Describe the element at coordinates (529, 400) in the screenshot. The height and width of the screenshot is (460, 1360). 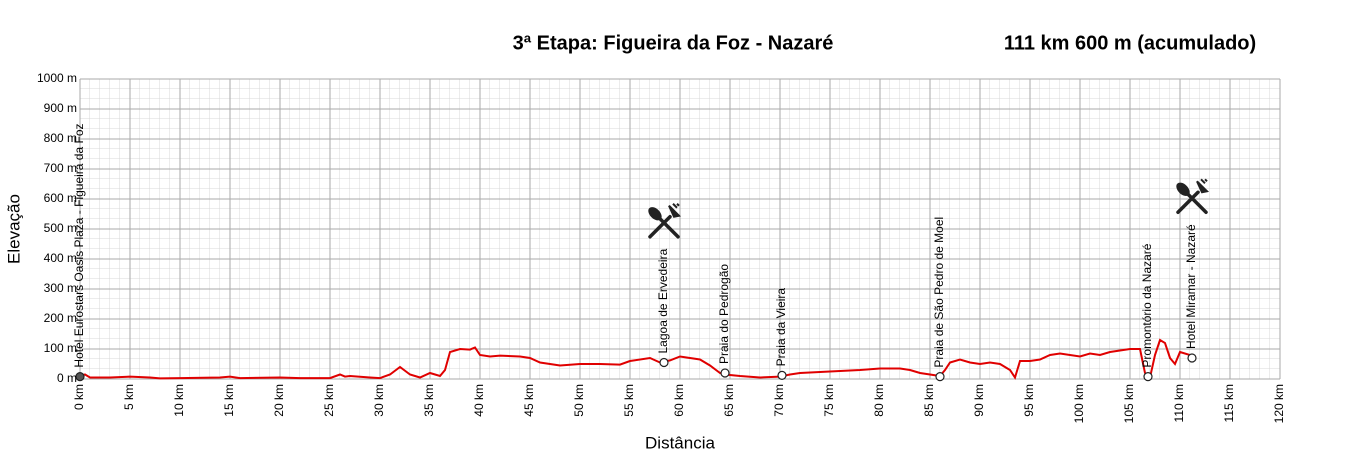
I see `x-tick-label: 45 km` at that location.